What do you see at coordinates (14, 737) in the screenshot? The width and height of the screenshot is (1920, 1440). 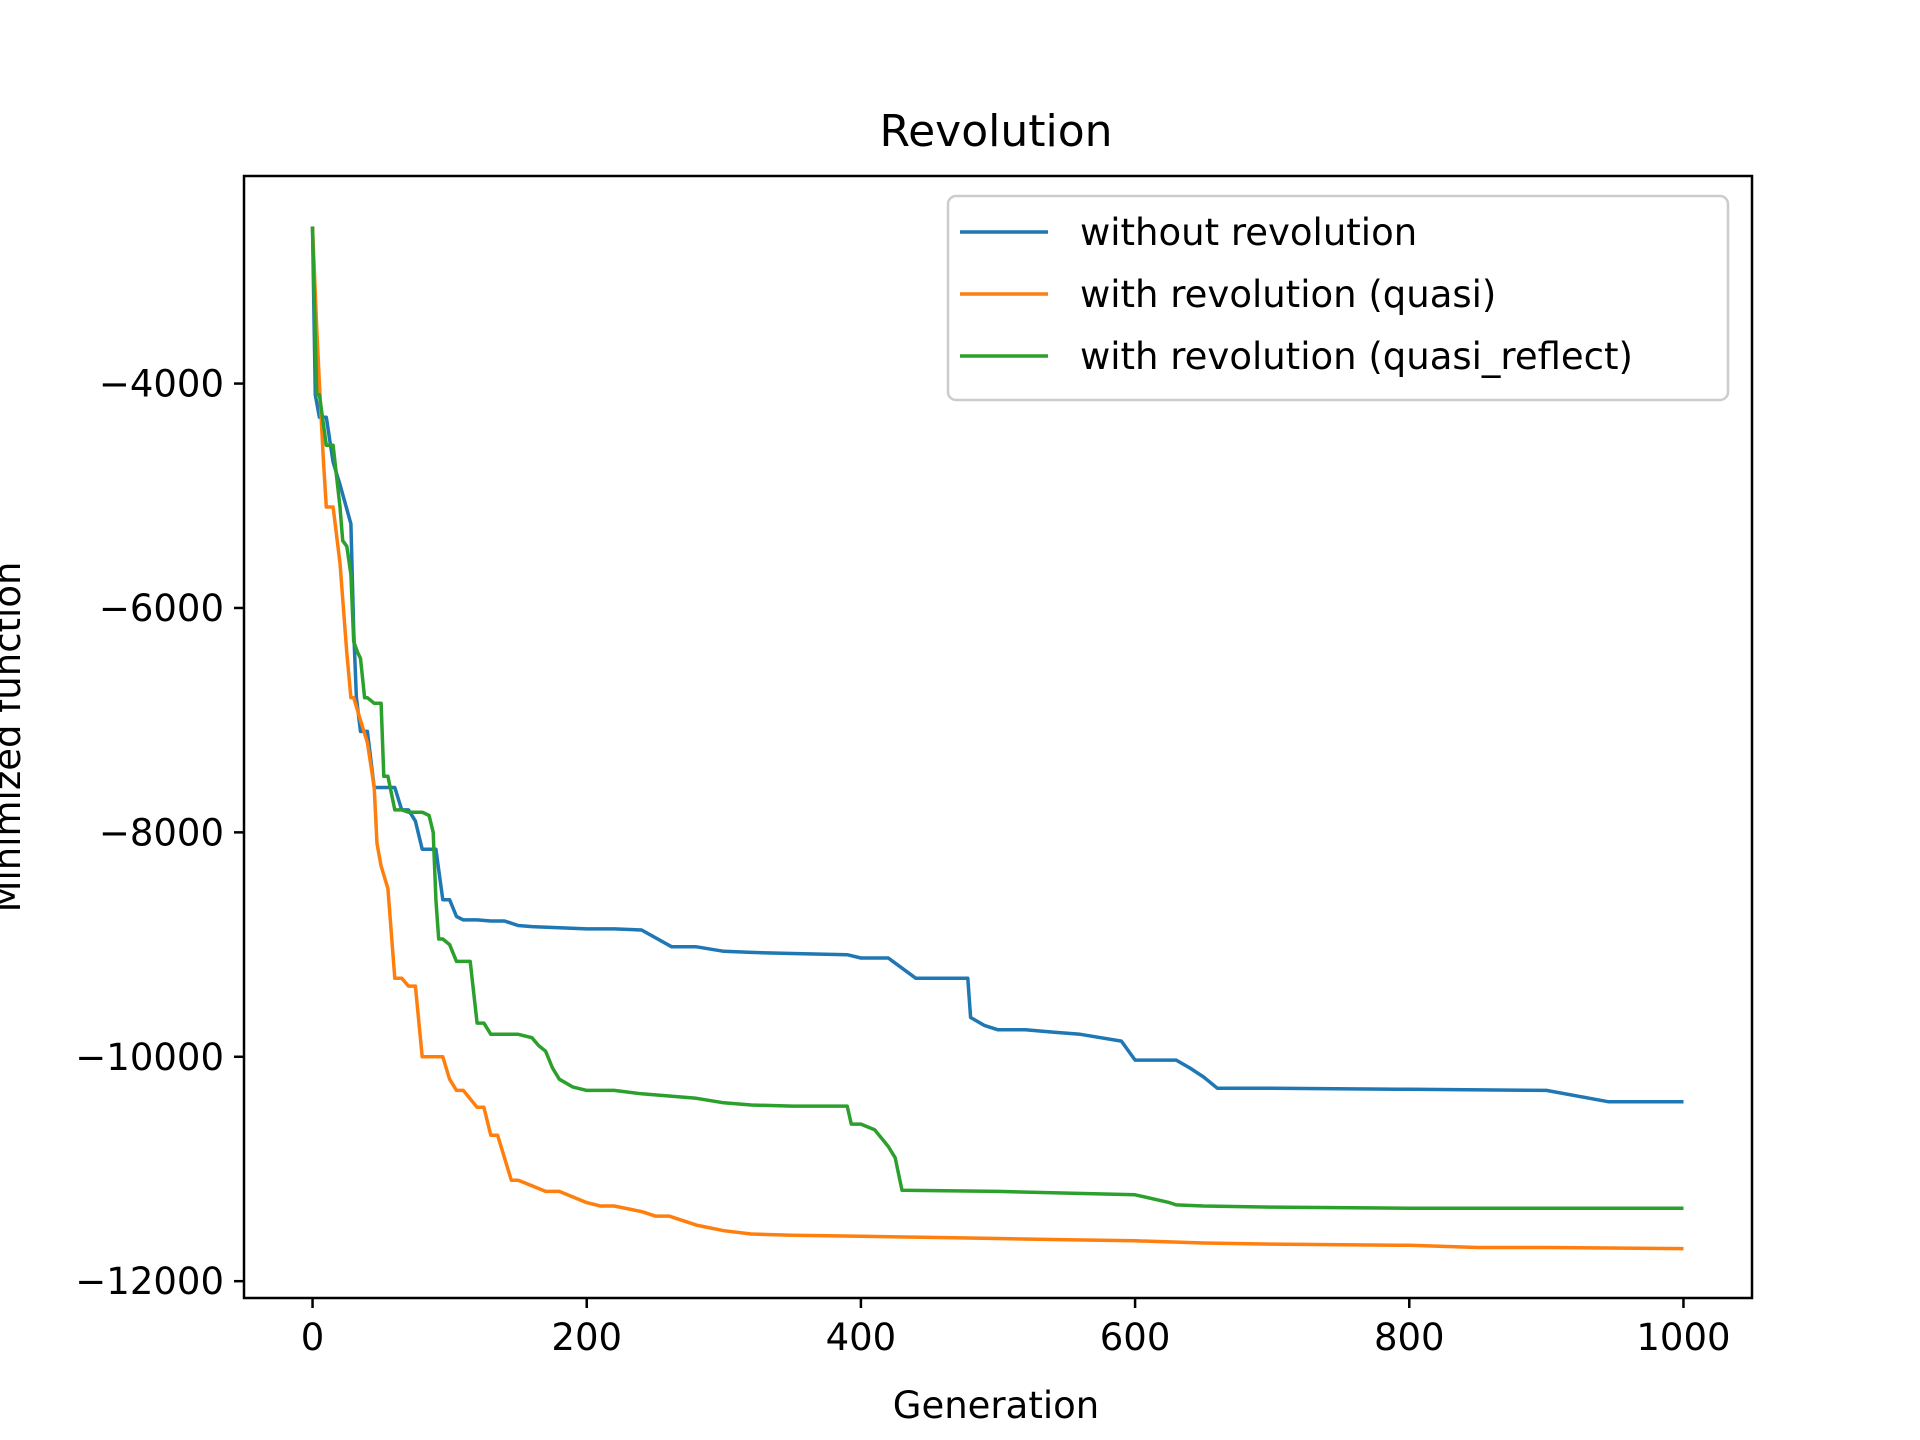 I see `y-axis-label: Minimized function` at bounding box center [14, 737].